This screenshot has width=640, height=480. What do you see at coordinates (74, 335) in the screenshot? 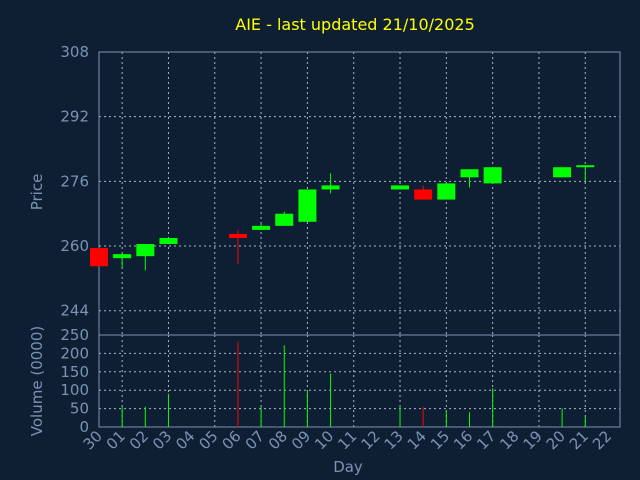
I see `volume-tick-label: 250` at bounding box center [74, 335].